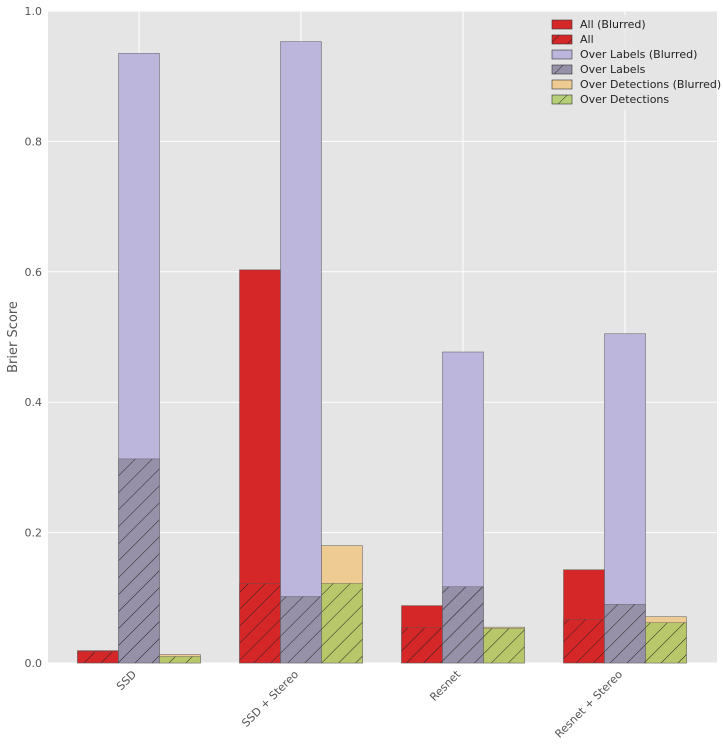 The image size is (723, 744). What do you see at coordinates (626, 62) in the screenshot?
I see `legend-box` at bounding box center [626, 62].